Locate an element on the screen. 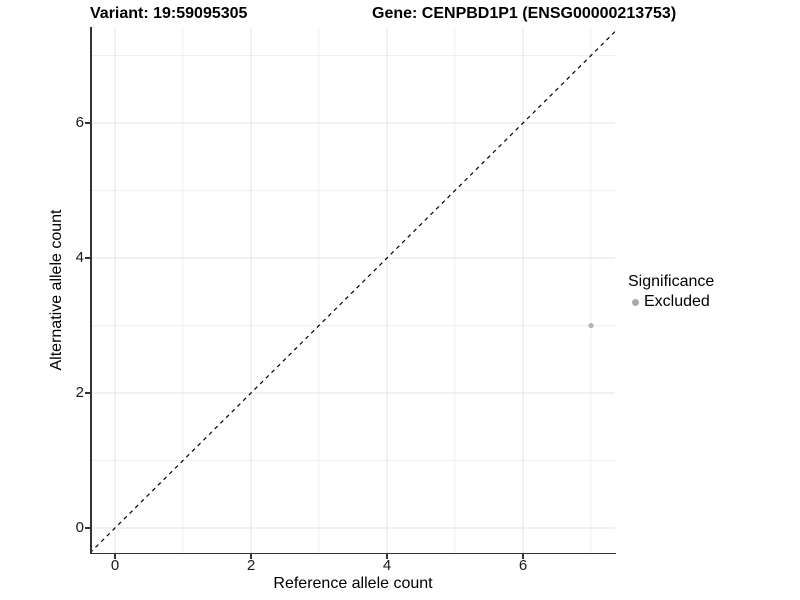  plot-title-variant: Variant: 19:59095305 is located at coordinates (169, 13).